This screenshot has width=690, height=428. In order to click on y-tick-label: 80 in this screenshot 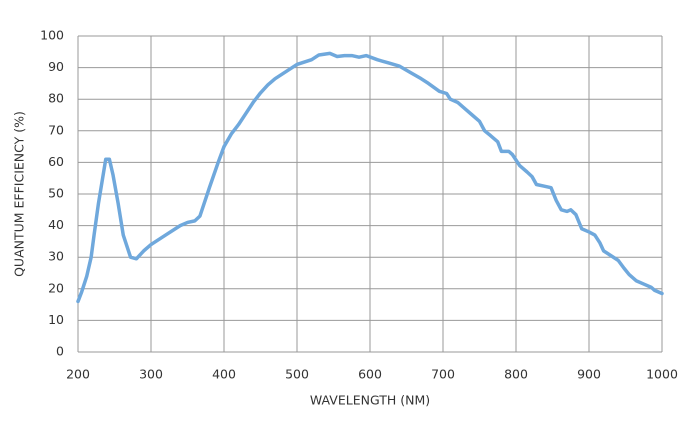, I will do `click(56, 98)`.